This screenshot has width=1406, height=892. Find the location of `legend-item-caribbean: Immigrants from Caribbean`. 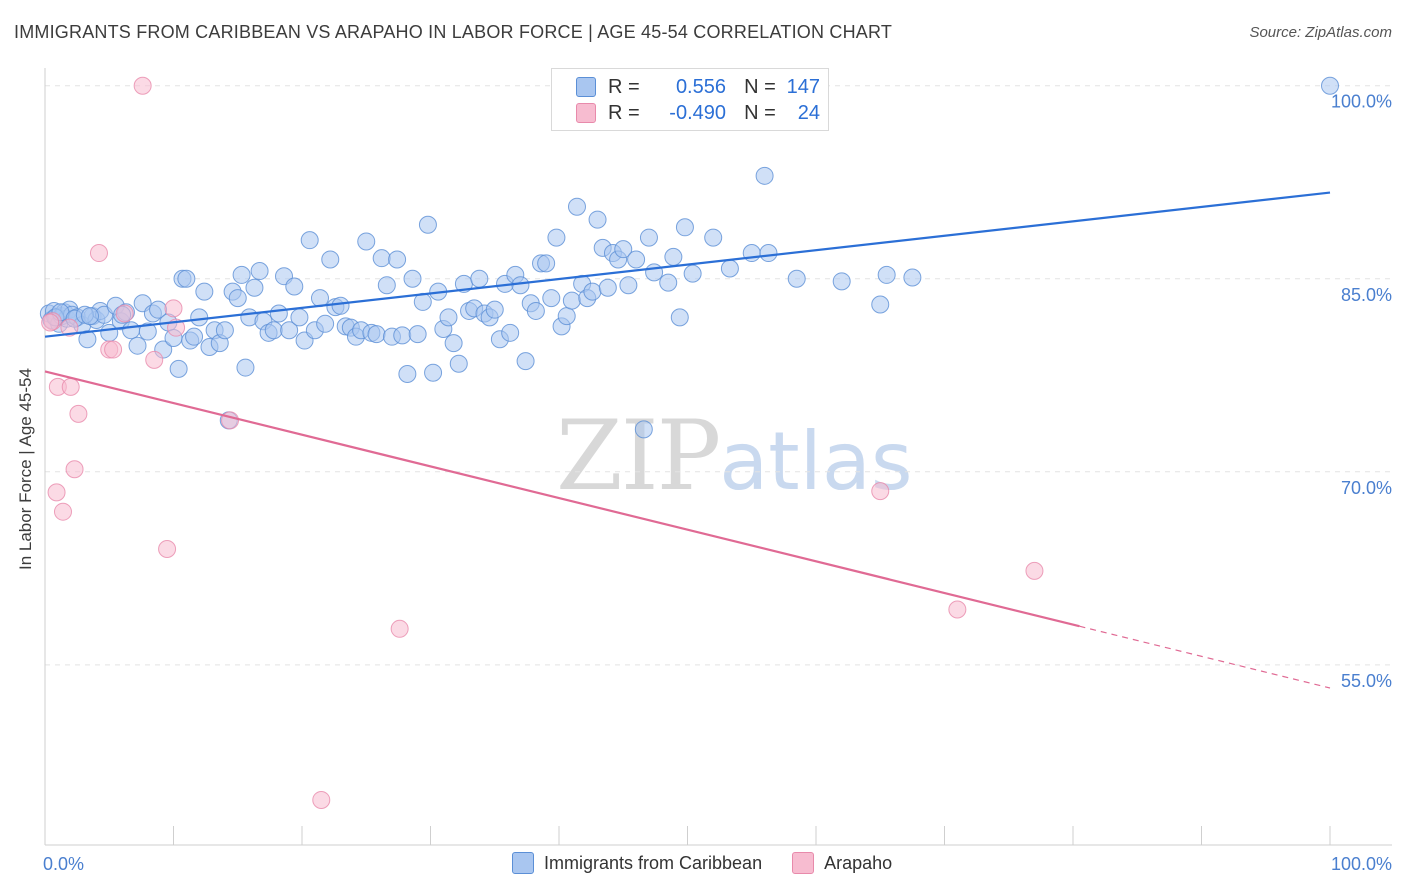

legend-item-caribbean: Immigrants from Caribbean is located at coordinates (637, 863).